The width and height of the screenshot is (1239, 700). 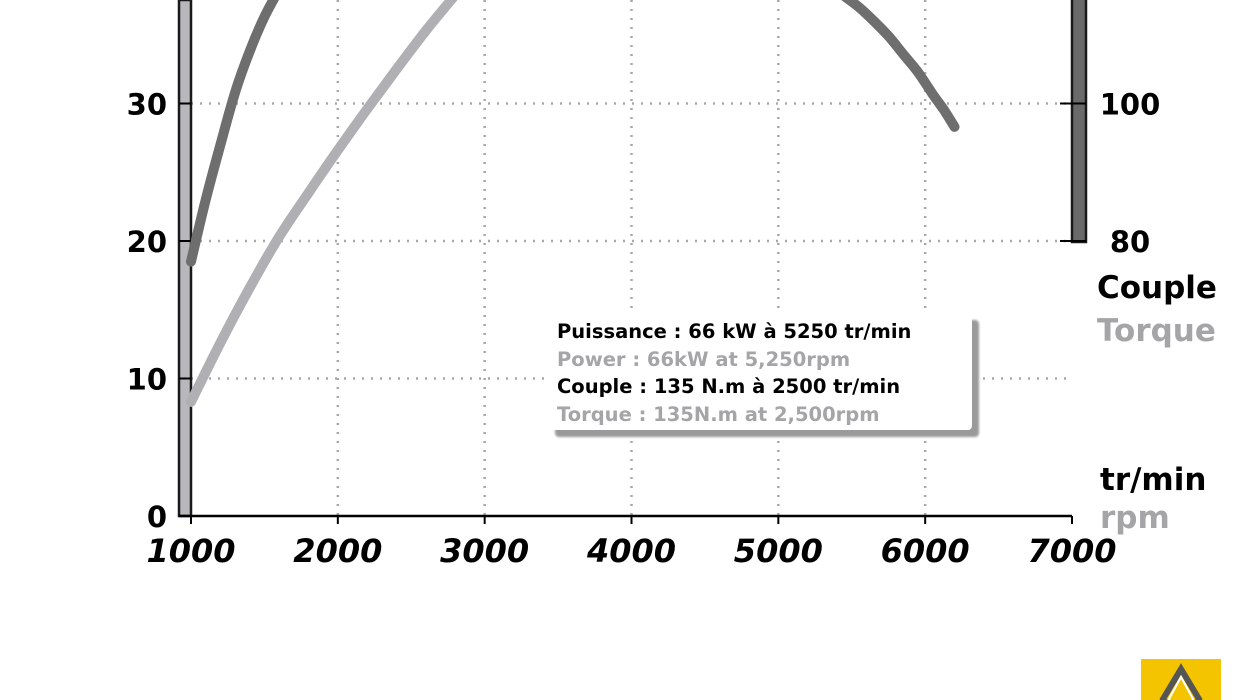 I want to click on annotation-power-fr: Puissance : 66 kW à 5250 tr/min, so click(x=734, y=331).